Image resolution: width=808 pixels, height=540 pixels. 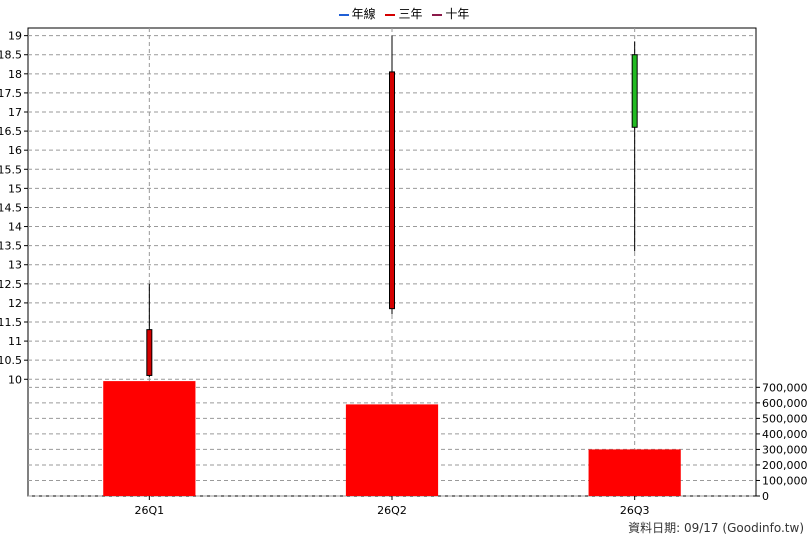 I want to click on footer: 資料日期: 09/17 (Goodinfo.tw), so click(x=716, y=527).